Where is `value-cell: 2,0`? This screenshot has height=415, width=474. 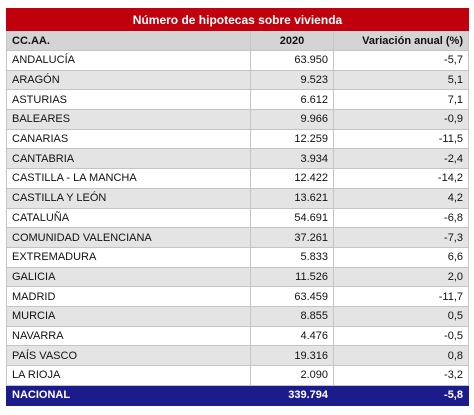
value-cell: 2,0 is located at coordinates (401, 277).